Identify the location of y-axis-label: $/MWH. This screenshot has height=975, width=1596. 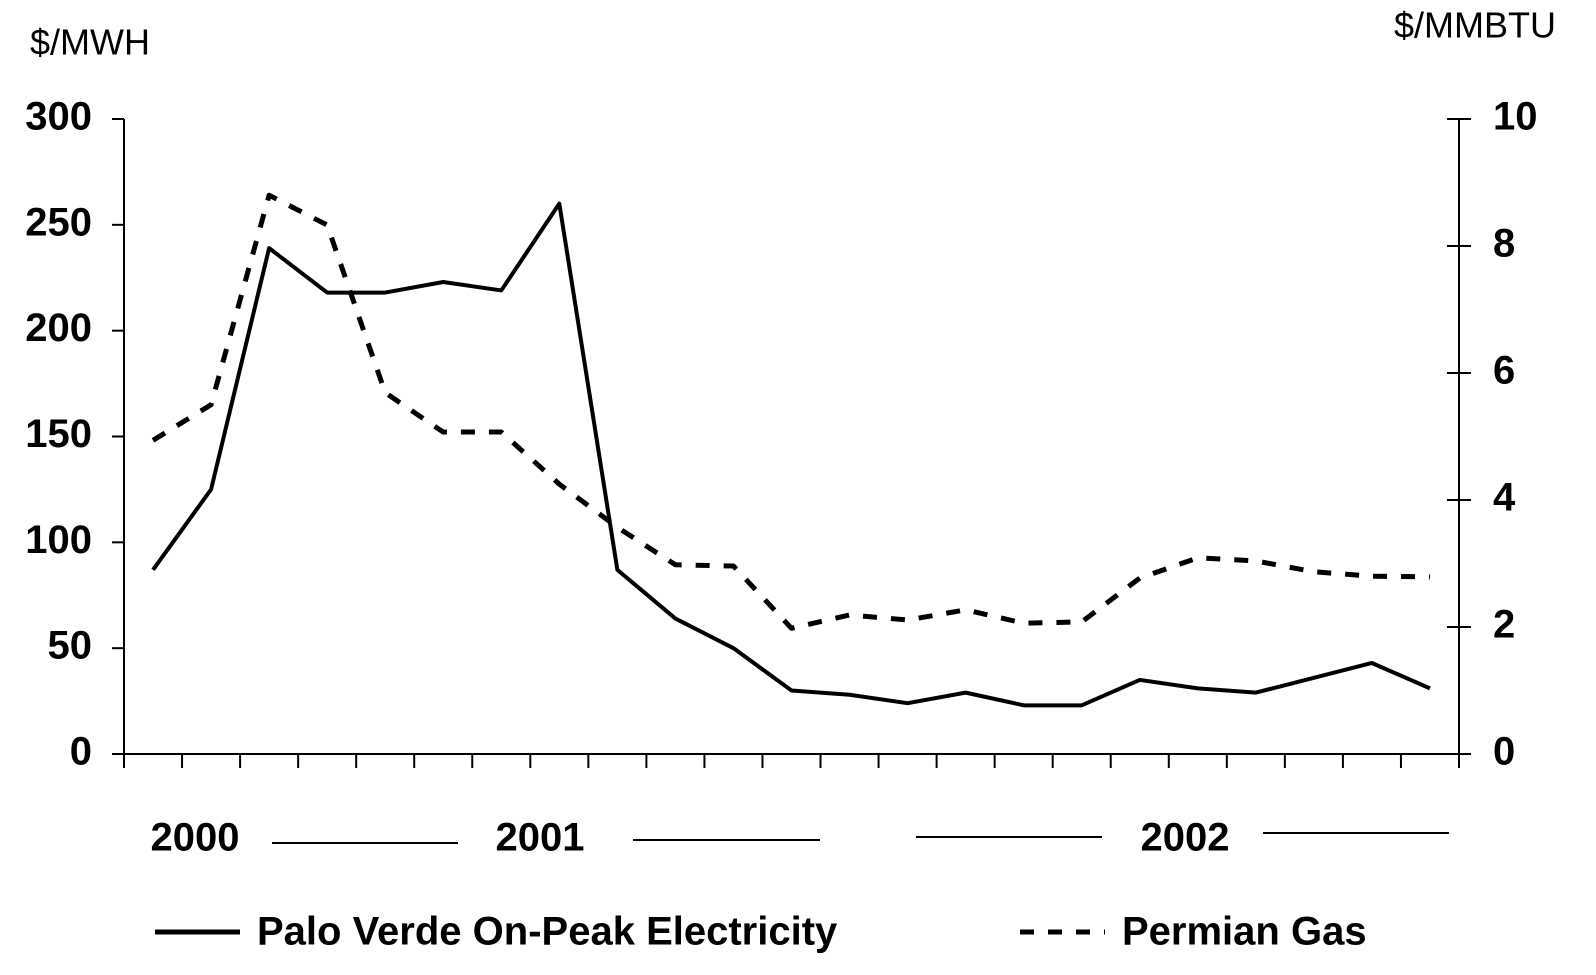
(90, 42).